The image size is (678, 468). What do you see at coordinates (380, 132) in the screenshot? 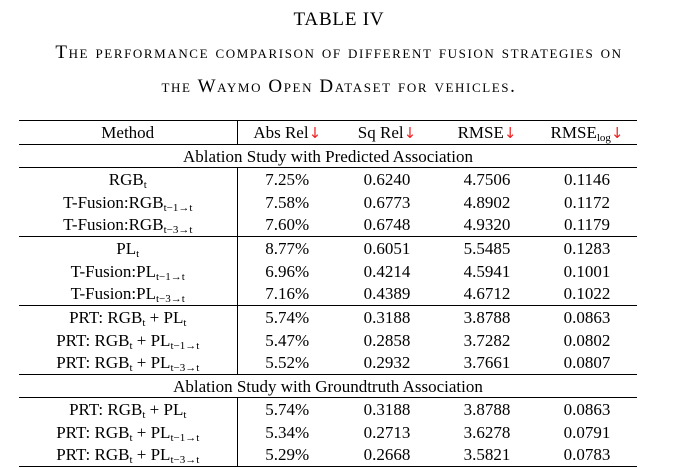
I see `column-header-label: Sq Rel` at bounding box center [380, 132].